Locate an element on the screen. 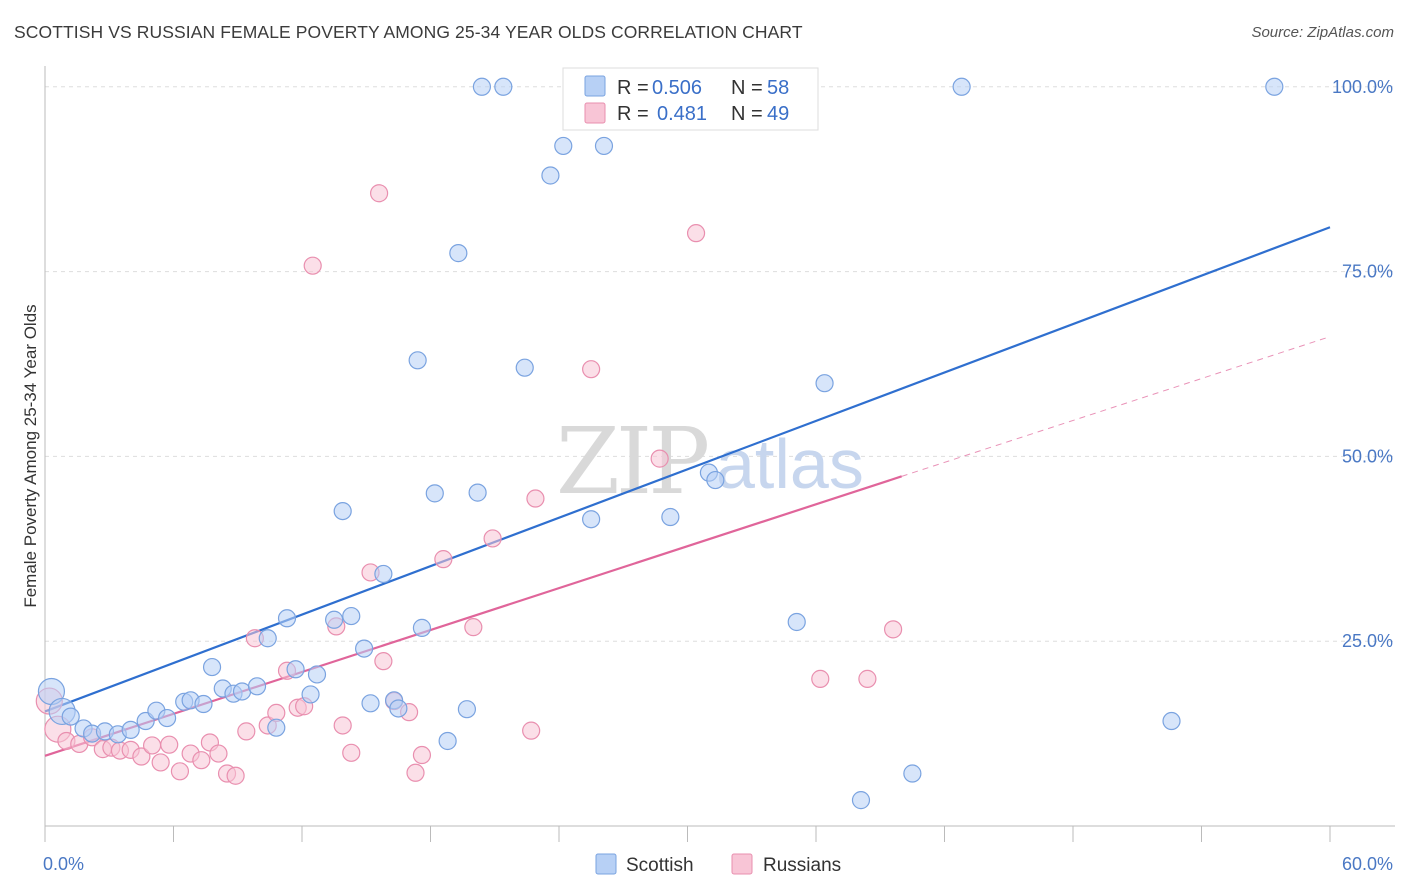 The width and height of the screenshot is (1406, 892). bottom-legend-label-scottish: Scottish is located at coordinates (660, 865).